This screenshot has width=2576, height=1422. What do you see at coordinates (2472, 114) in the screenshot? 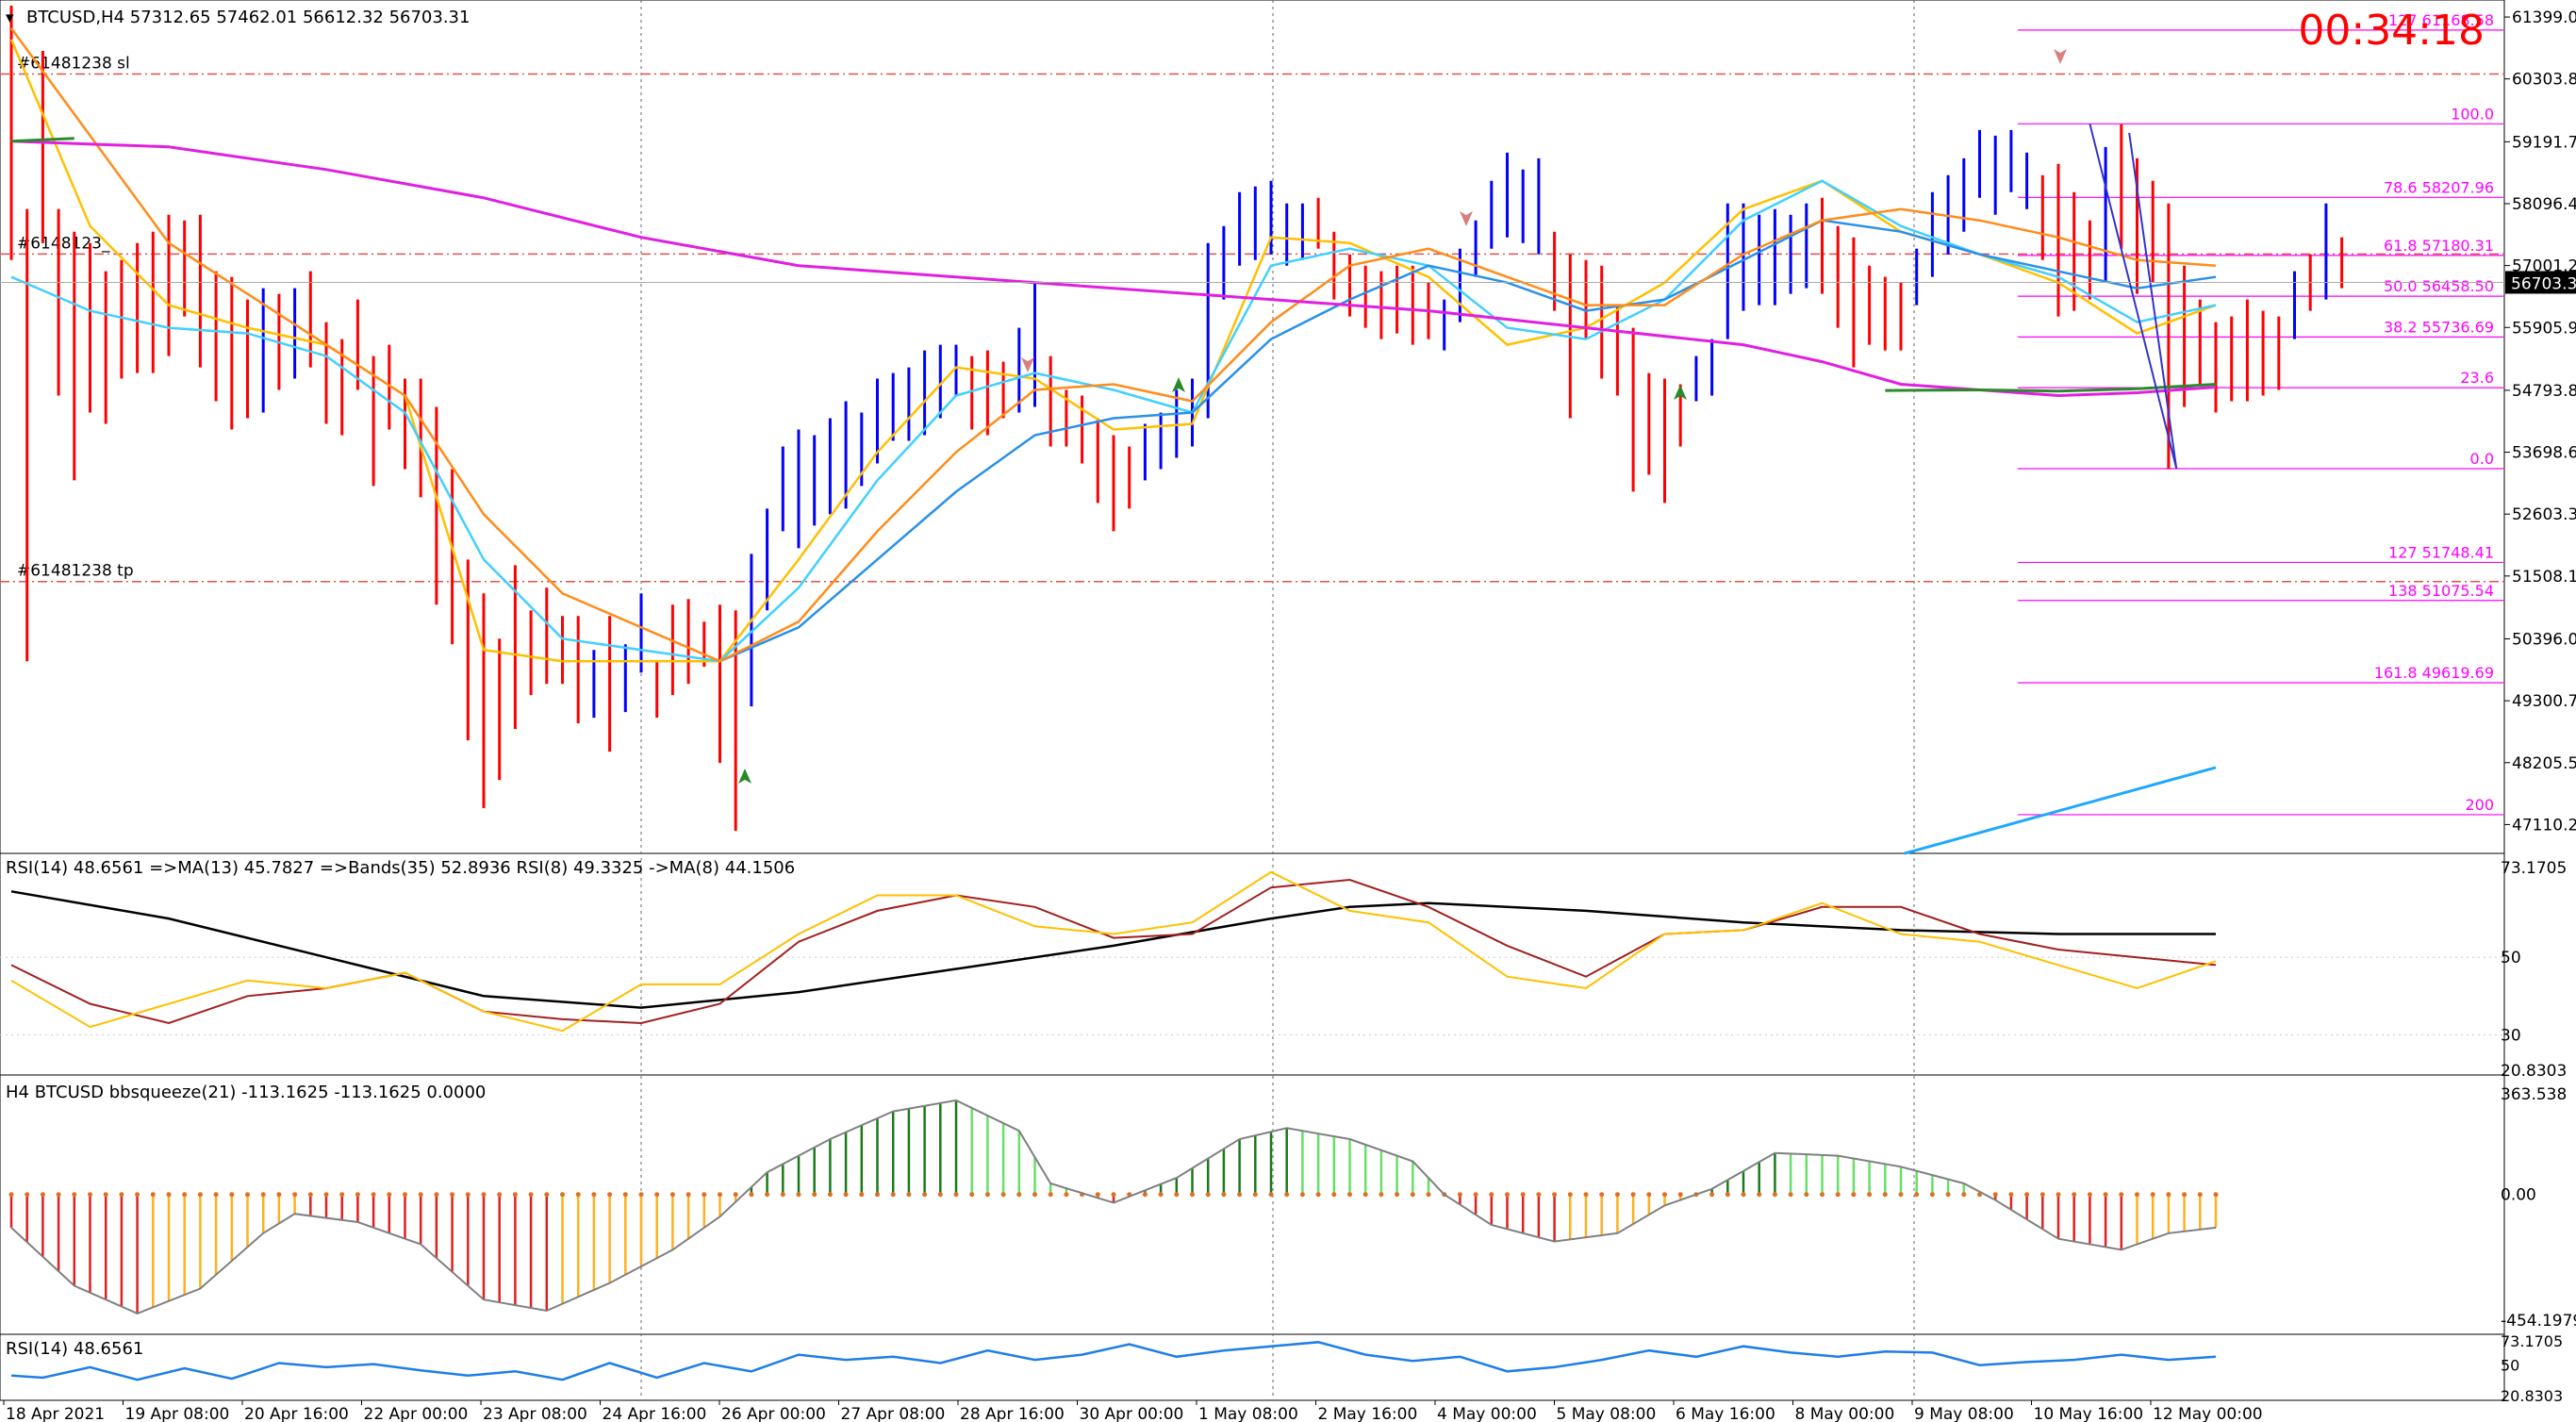
I see `fib-level-label: 100.0` at bounding box center [2472, 114].